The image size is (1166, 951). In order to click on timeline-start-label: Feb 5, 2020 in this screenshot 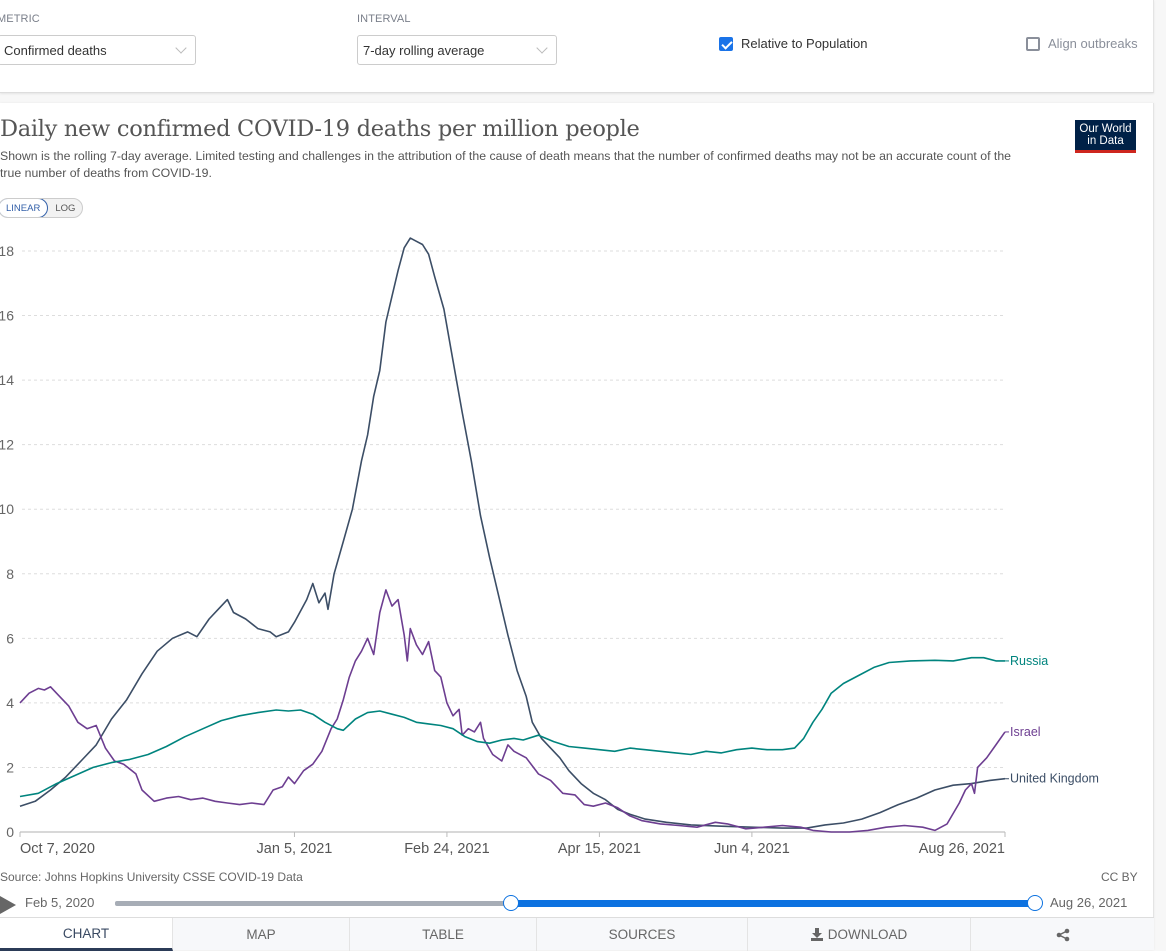, I will do `click(60, 902)`.